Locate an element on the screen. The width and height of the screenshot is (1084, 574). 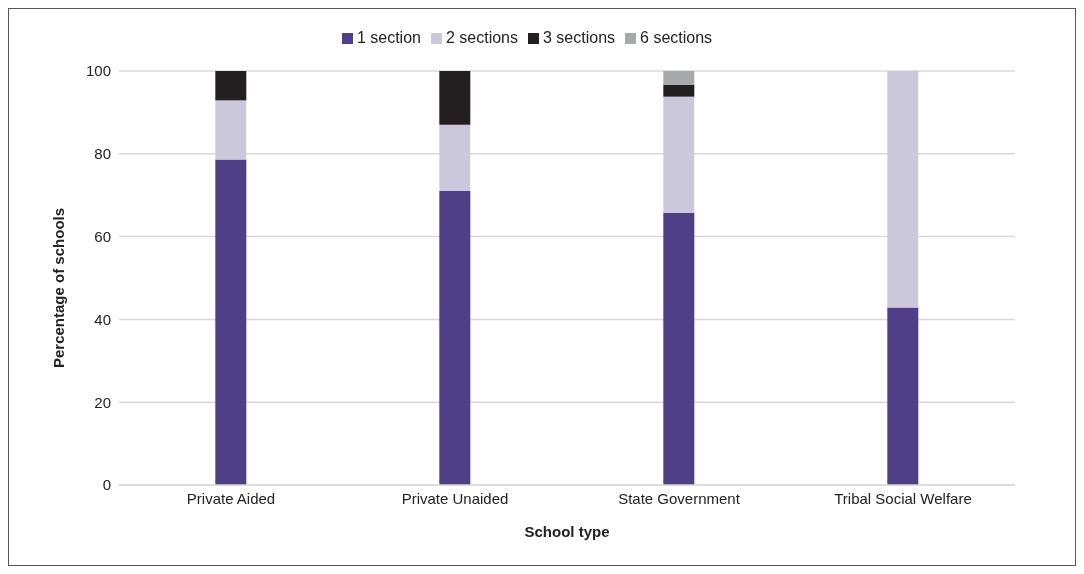
x-tick-label: State Government is located at coordinates (679, 498).